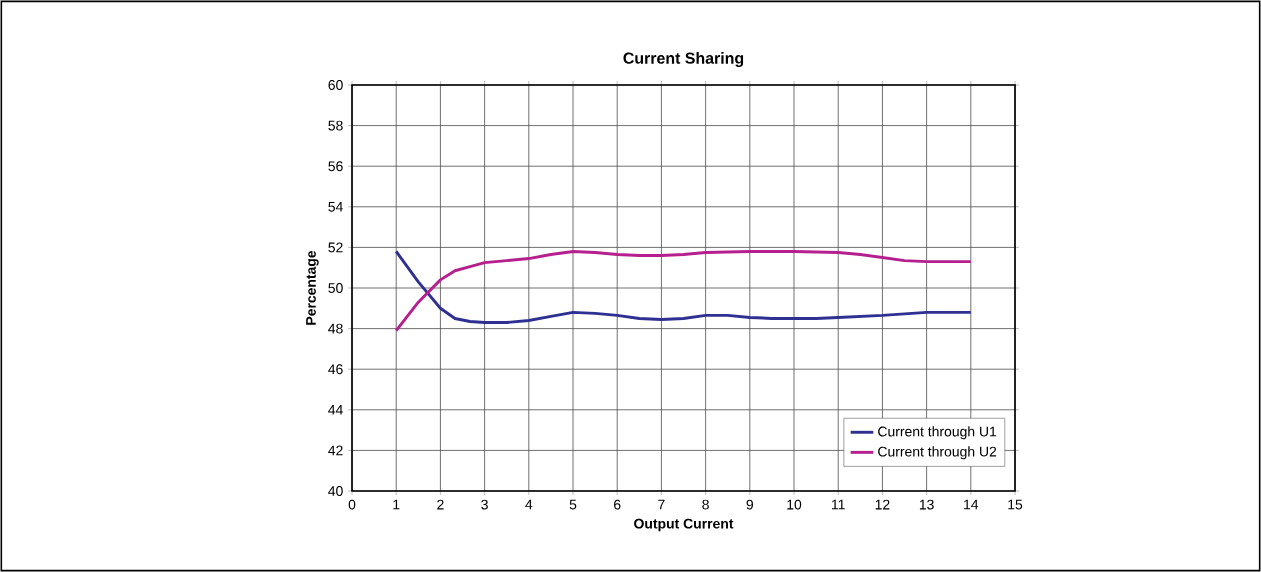 Image resolution: width=1261 pixels, height=572 pixels. Describe the element at coordinates (335, 85) in the screenshot. I see `y-tick-label: 60` at that location.